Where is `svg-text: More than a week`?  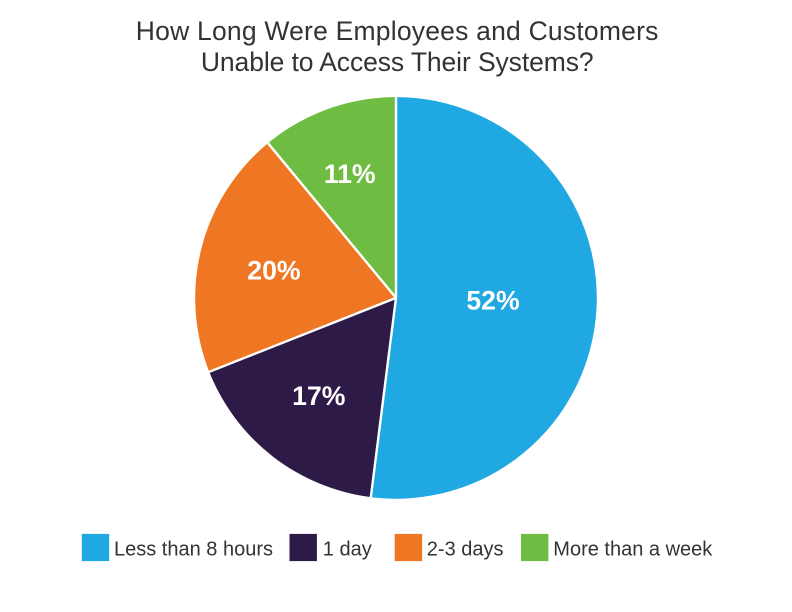 svg-text: More than a week is located at coordinates (633, 550).